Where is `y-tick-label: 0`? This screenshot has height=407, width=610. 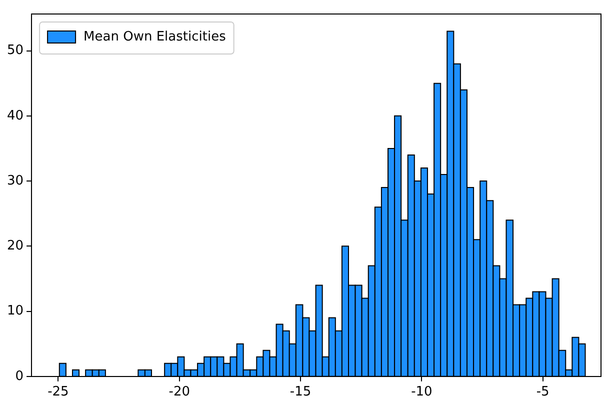 y-tick-label: 0 is located at coordinates (19, 376).